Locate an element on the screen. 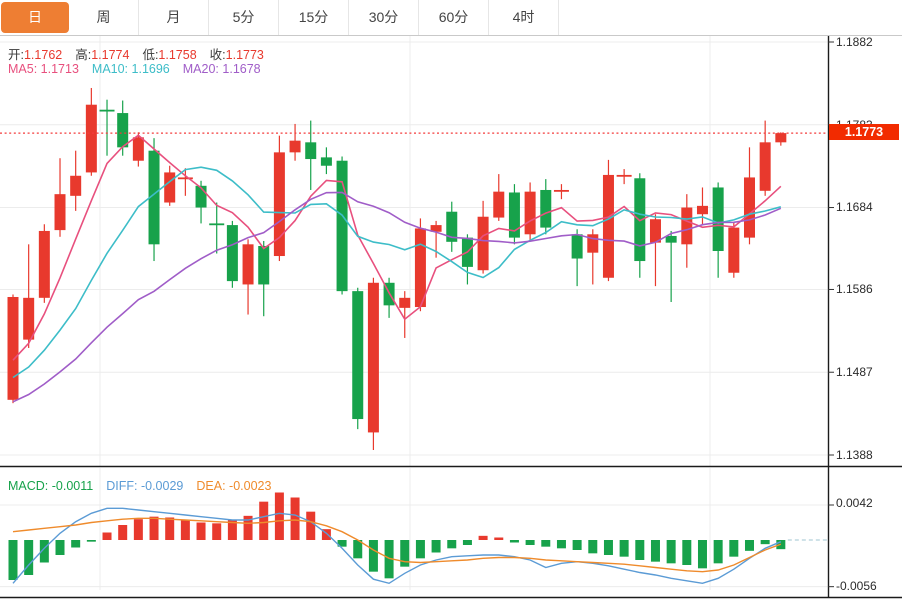 This screenshot has height=599, width=902. tab-15min: 15分 is located at coordinates (314, 17).